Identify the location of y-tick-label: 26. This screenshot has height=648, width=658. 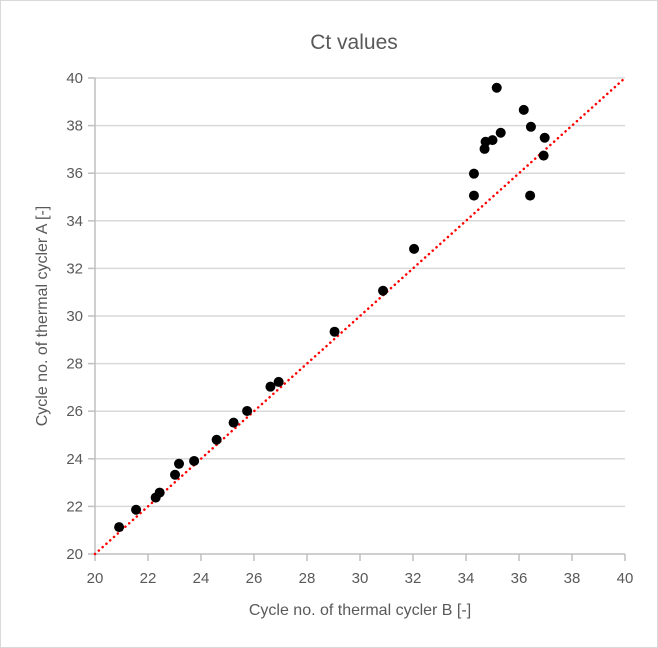
(74, 411).